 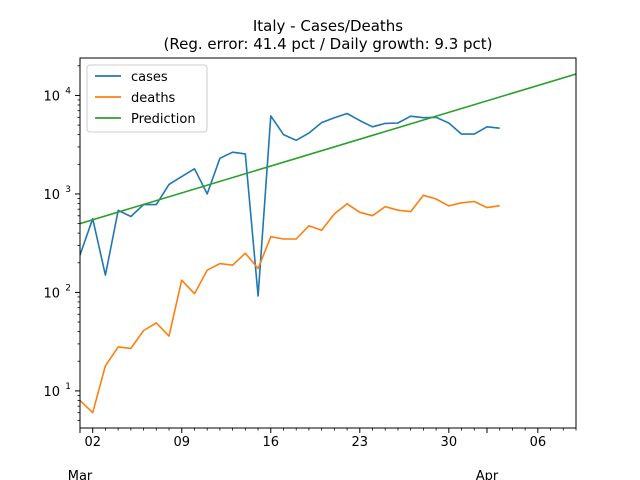 What do you see at coordinates (322, 454) in the screenshot?
I see `x-axis: 02 09 16 23 30 06 Mar Apr` at bounding box center [322, 454].